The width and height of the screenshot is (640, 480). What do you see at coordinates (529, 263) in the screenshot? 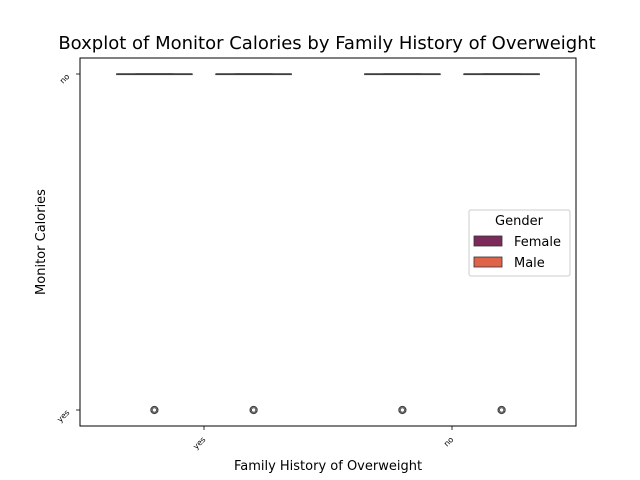
I see `legend-label-male: Male` at bounding box center [529, 263].